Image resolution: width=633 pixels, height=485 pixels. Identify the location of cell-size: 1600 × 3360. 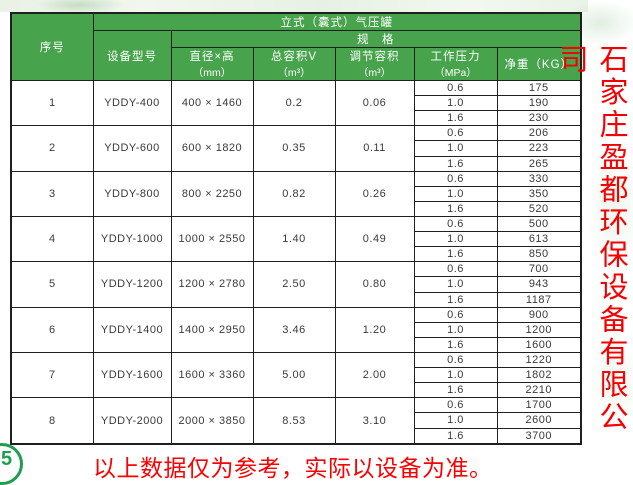
(212, 375).